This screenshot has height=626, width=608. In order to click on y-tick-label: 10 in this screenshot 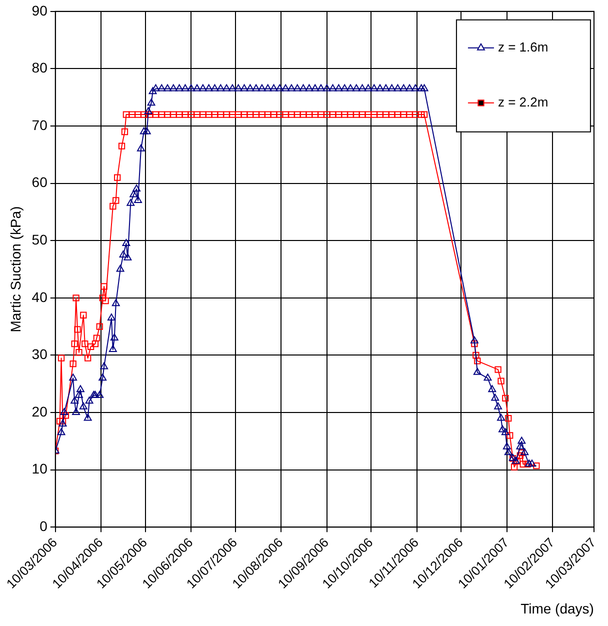, I will do `click(40, 468)`.